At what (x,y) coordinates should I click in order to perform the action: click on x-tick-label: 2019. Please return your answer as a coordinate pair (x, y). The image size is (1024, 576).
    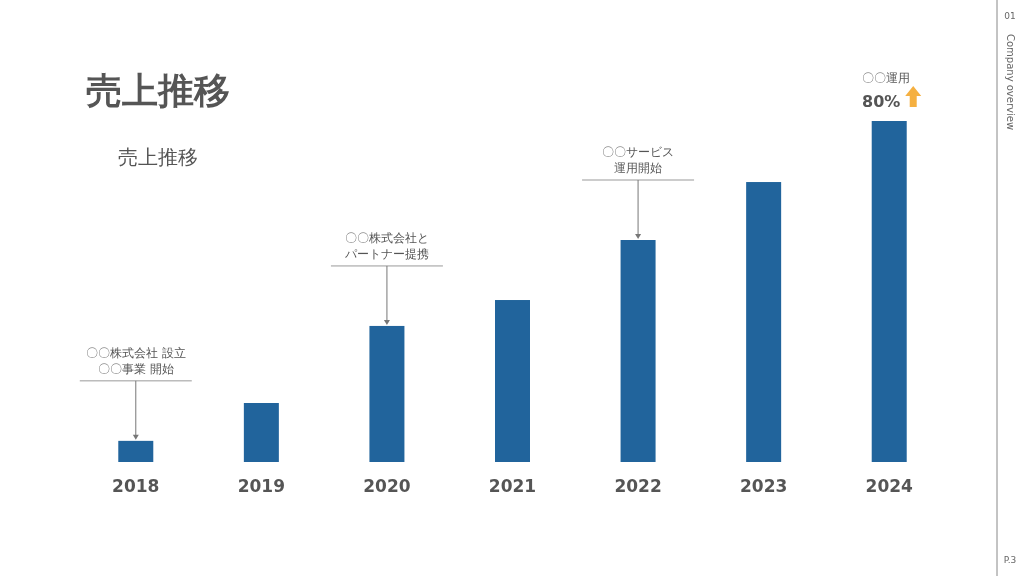
    Looking at the image, I should click on (261, 486).